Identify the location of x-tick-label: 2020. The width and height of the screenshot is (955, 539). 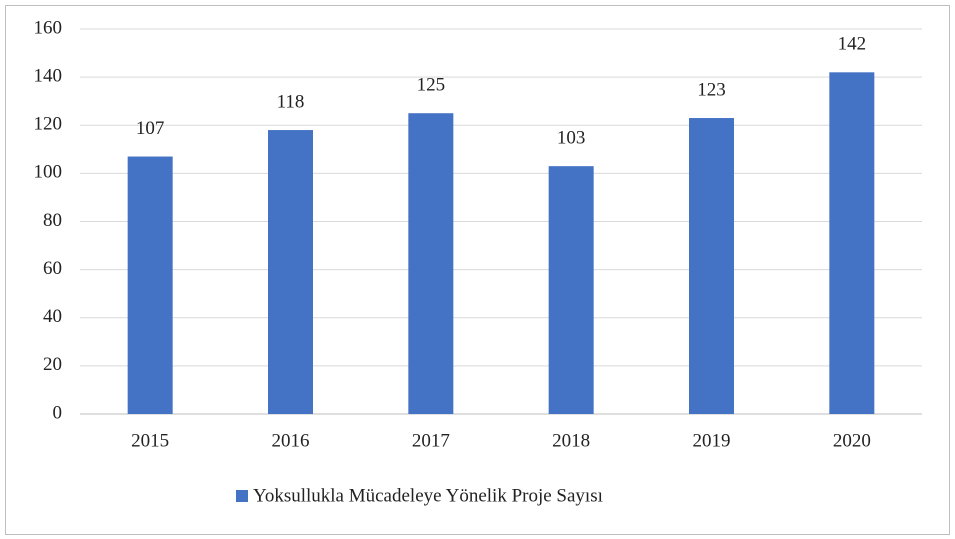
(852, 440).